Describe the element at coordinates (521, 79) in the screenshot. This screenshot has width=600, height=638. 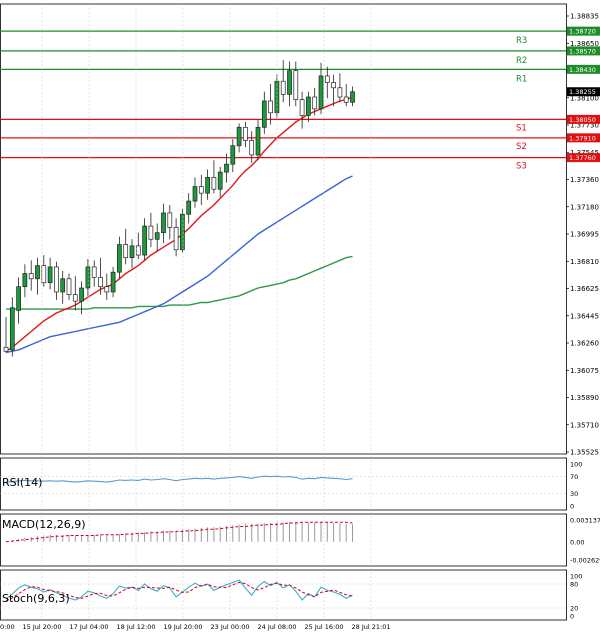
I see `level-label-r1: R1` at that location.